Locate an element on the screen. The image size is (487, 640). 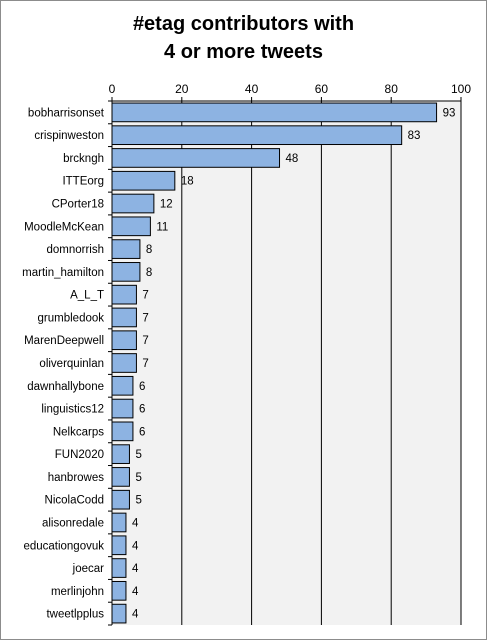
chart-title-line-2: 4 or more tweets is located at coordinates (243, 52).